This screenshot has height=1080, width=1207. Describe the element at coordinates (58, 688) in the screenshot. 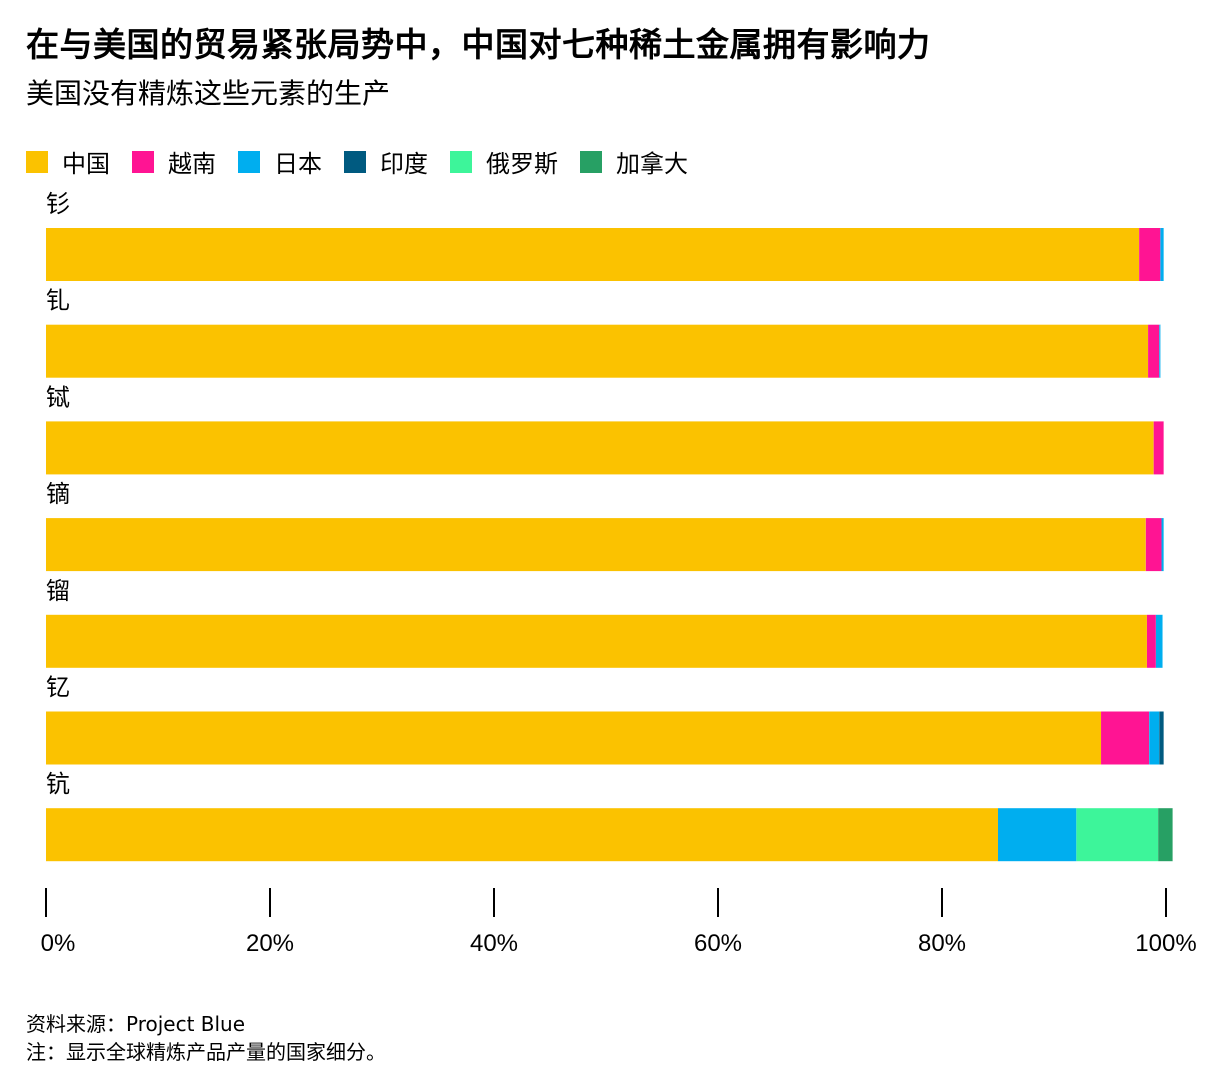

I see `category-label: 钇` at that location.